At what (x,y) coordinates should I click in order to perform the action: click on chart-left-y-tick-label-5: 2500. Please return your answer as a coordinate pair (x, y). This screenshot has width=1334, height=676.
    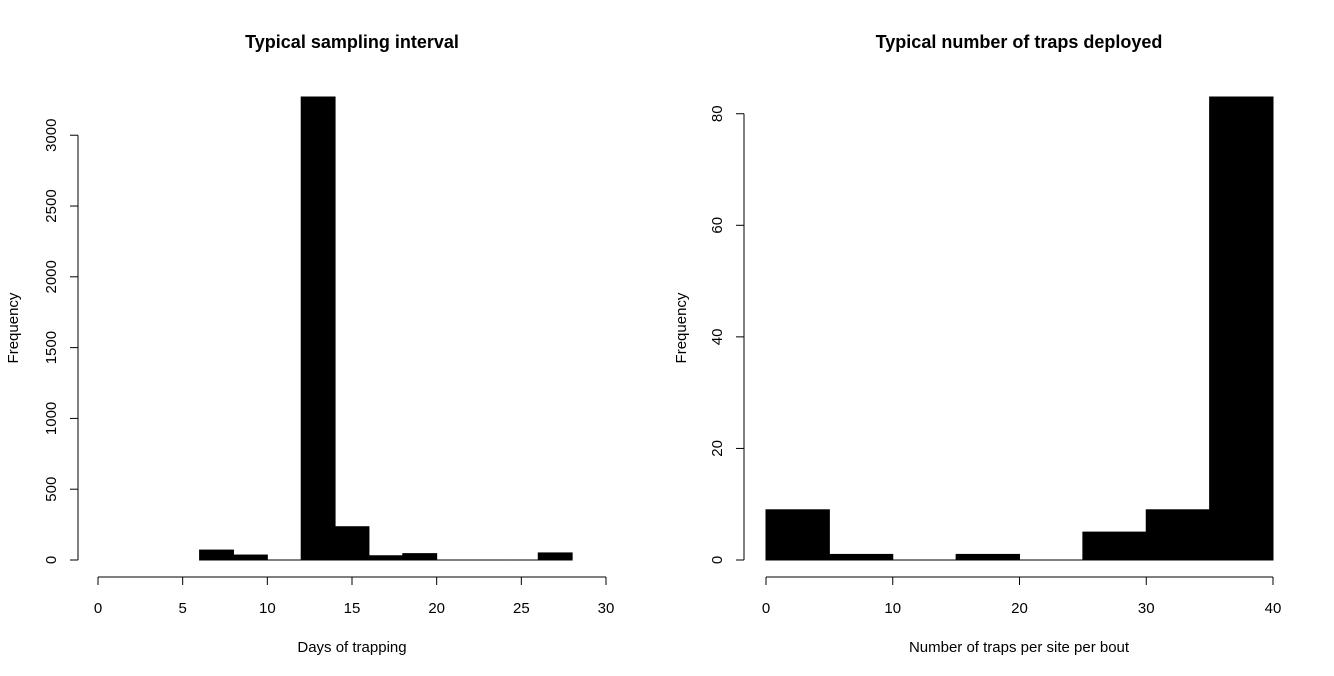
    Looking at the image, I should click on (51, 205).